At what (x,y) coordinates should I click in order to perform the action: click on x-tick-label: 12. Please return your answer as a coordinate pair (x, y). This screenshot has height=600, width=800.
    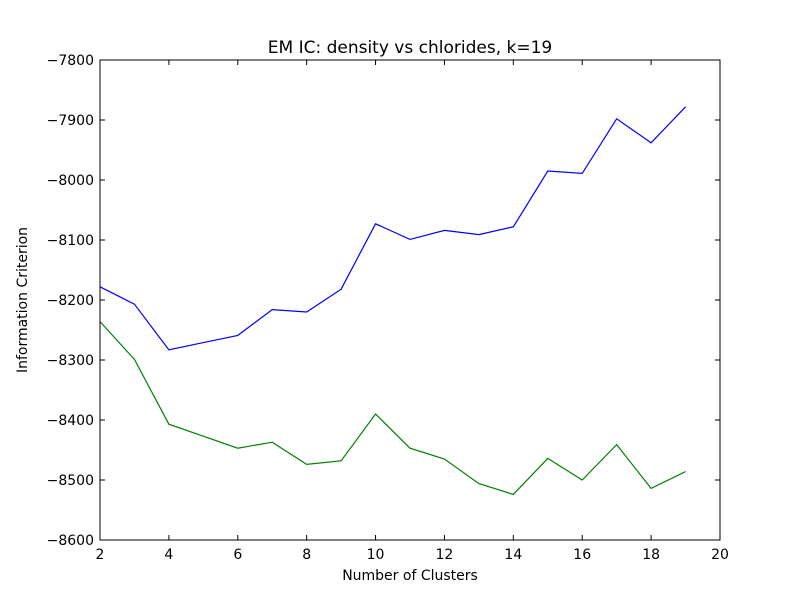
    Looking at the image, I should click on (445, 555).